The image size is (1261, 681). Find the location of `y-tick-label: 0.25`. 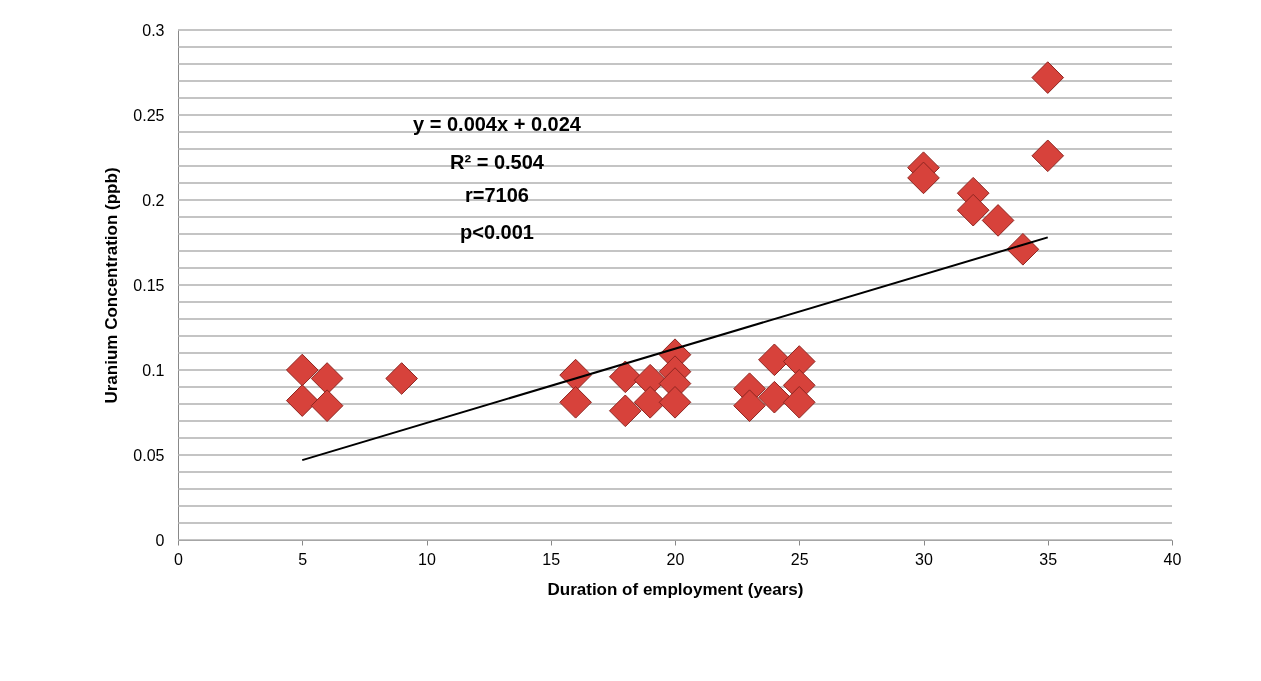

y-tick-label: 0.25 is located at coordinates (149, 115).